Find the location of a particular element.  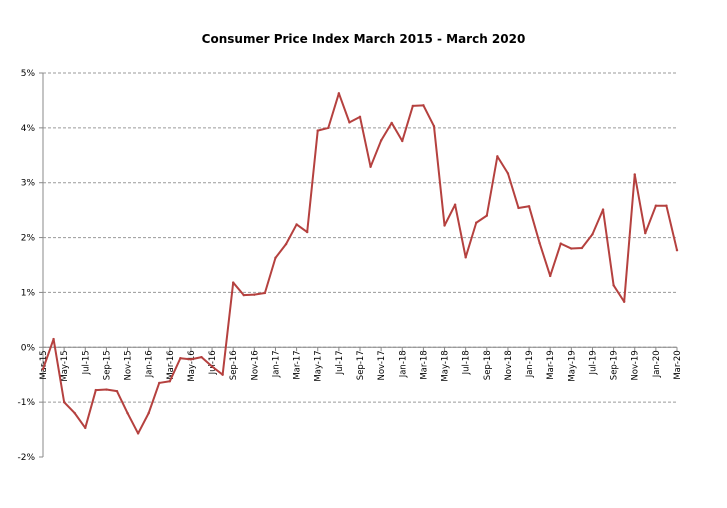

x-tick-label: Mar-17 is located at coordinates (298, 364).